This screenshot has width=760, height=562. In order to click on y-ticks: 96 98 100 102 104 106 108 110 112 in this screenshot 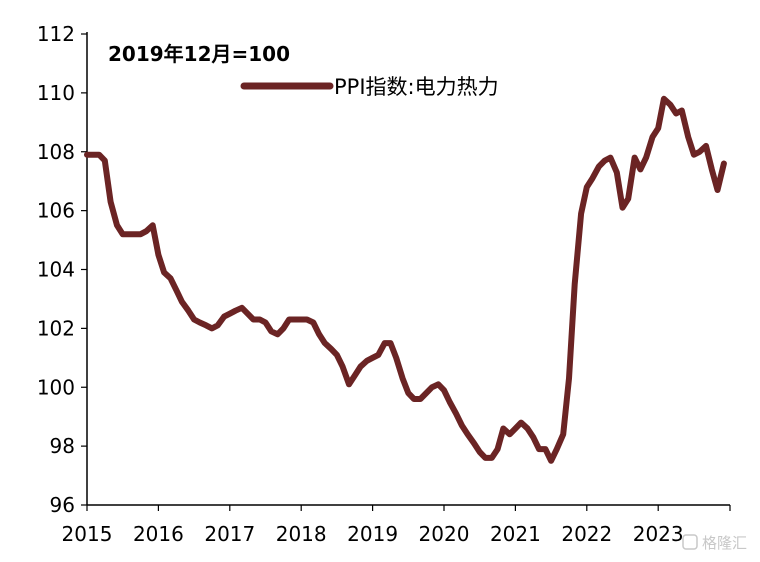, I will do `click(62, 269)`.